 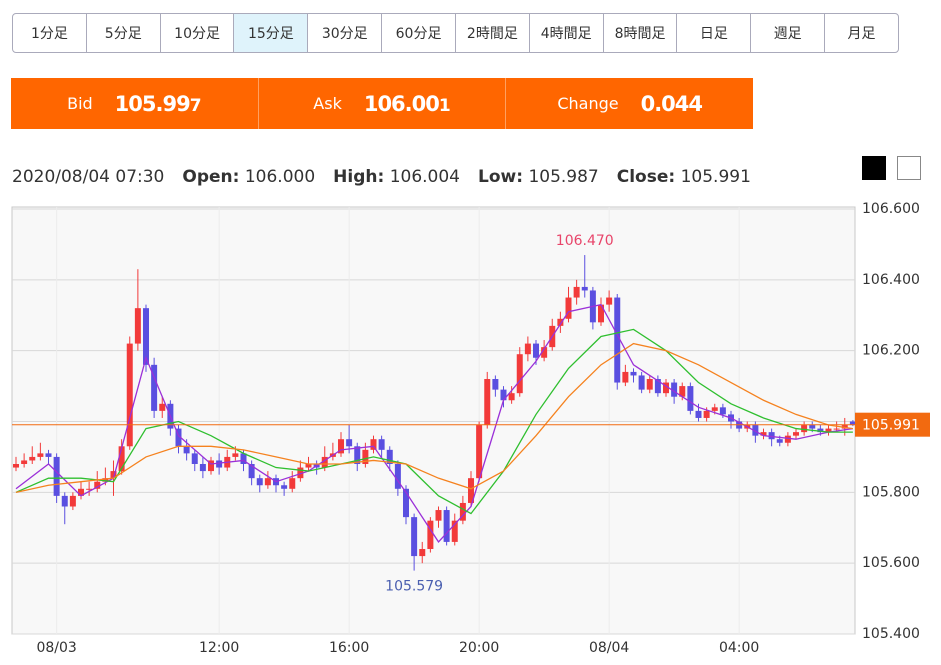 What do you see at coordinates (280, 177) in the screenshot?
I see `info-value: 106.000` at bounding box center [280, 177].